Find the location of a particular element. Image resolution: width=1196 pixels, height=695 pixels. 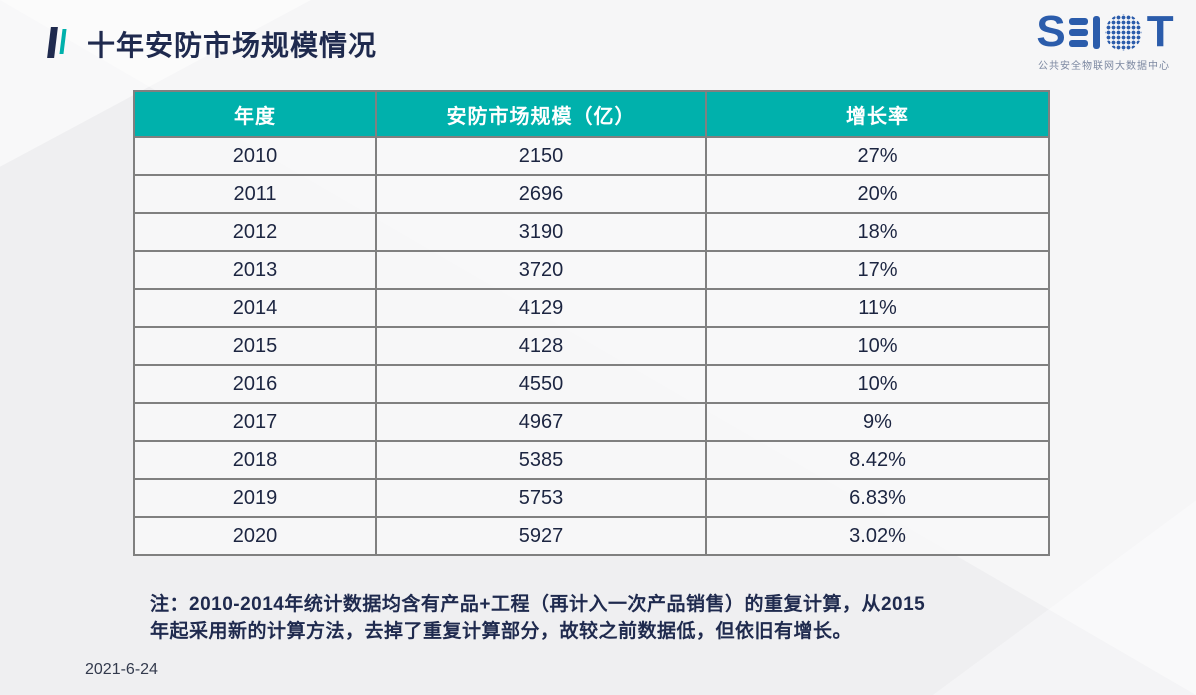

table-row: 2019 5753 6.83% is located at coordinates (591, 498).